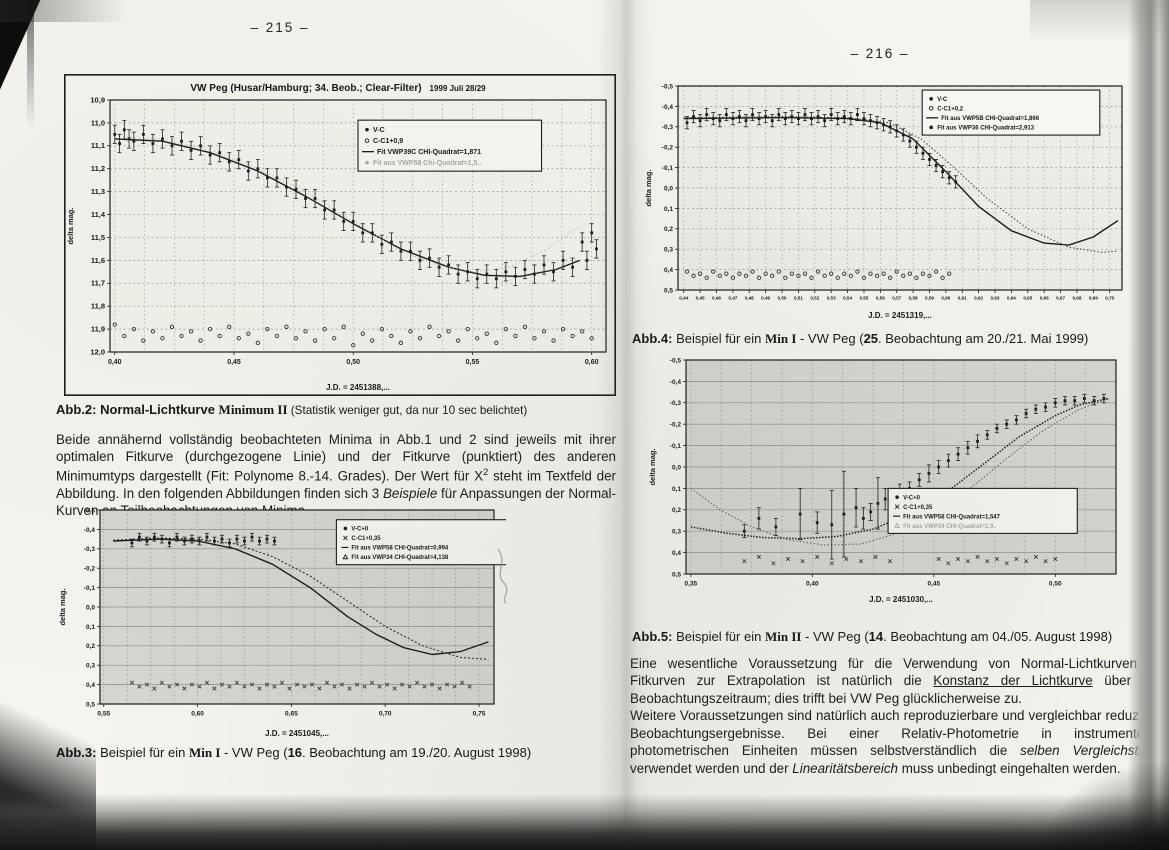  Describe the element at coordinates (473, 362) in the screenshot. I see `svg-text: 0,55` at that location.